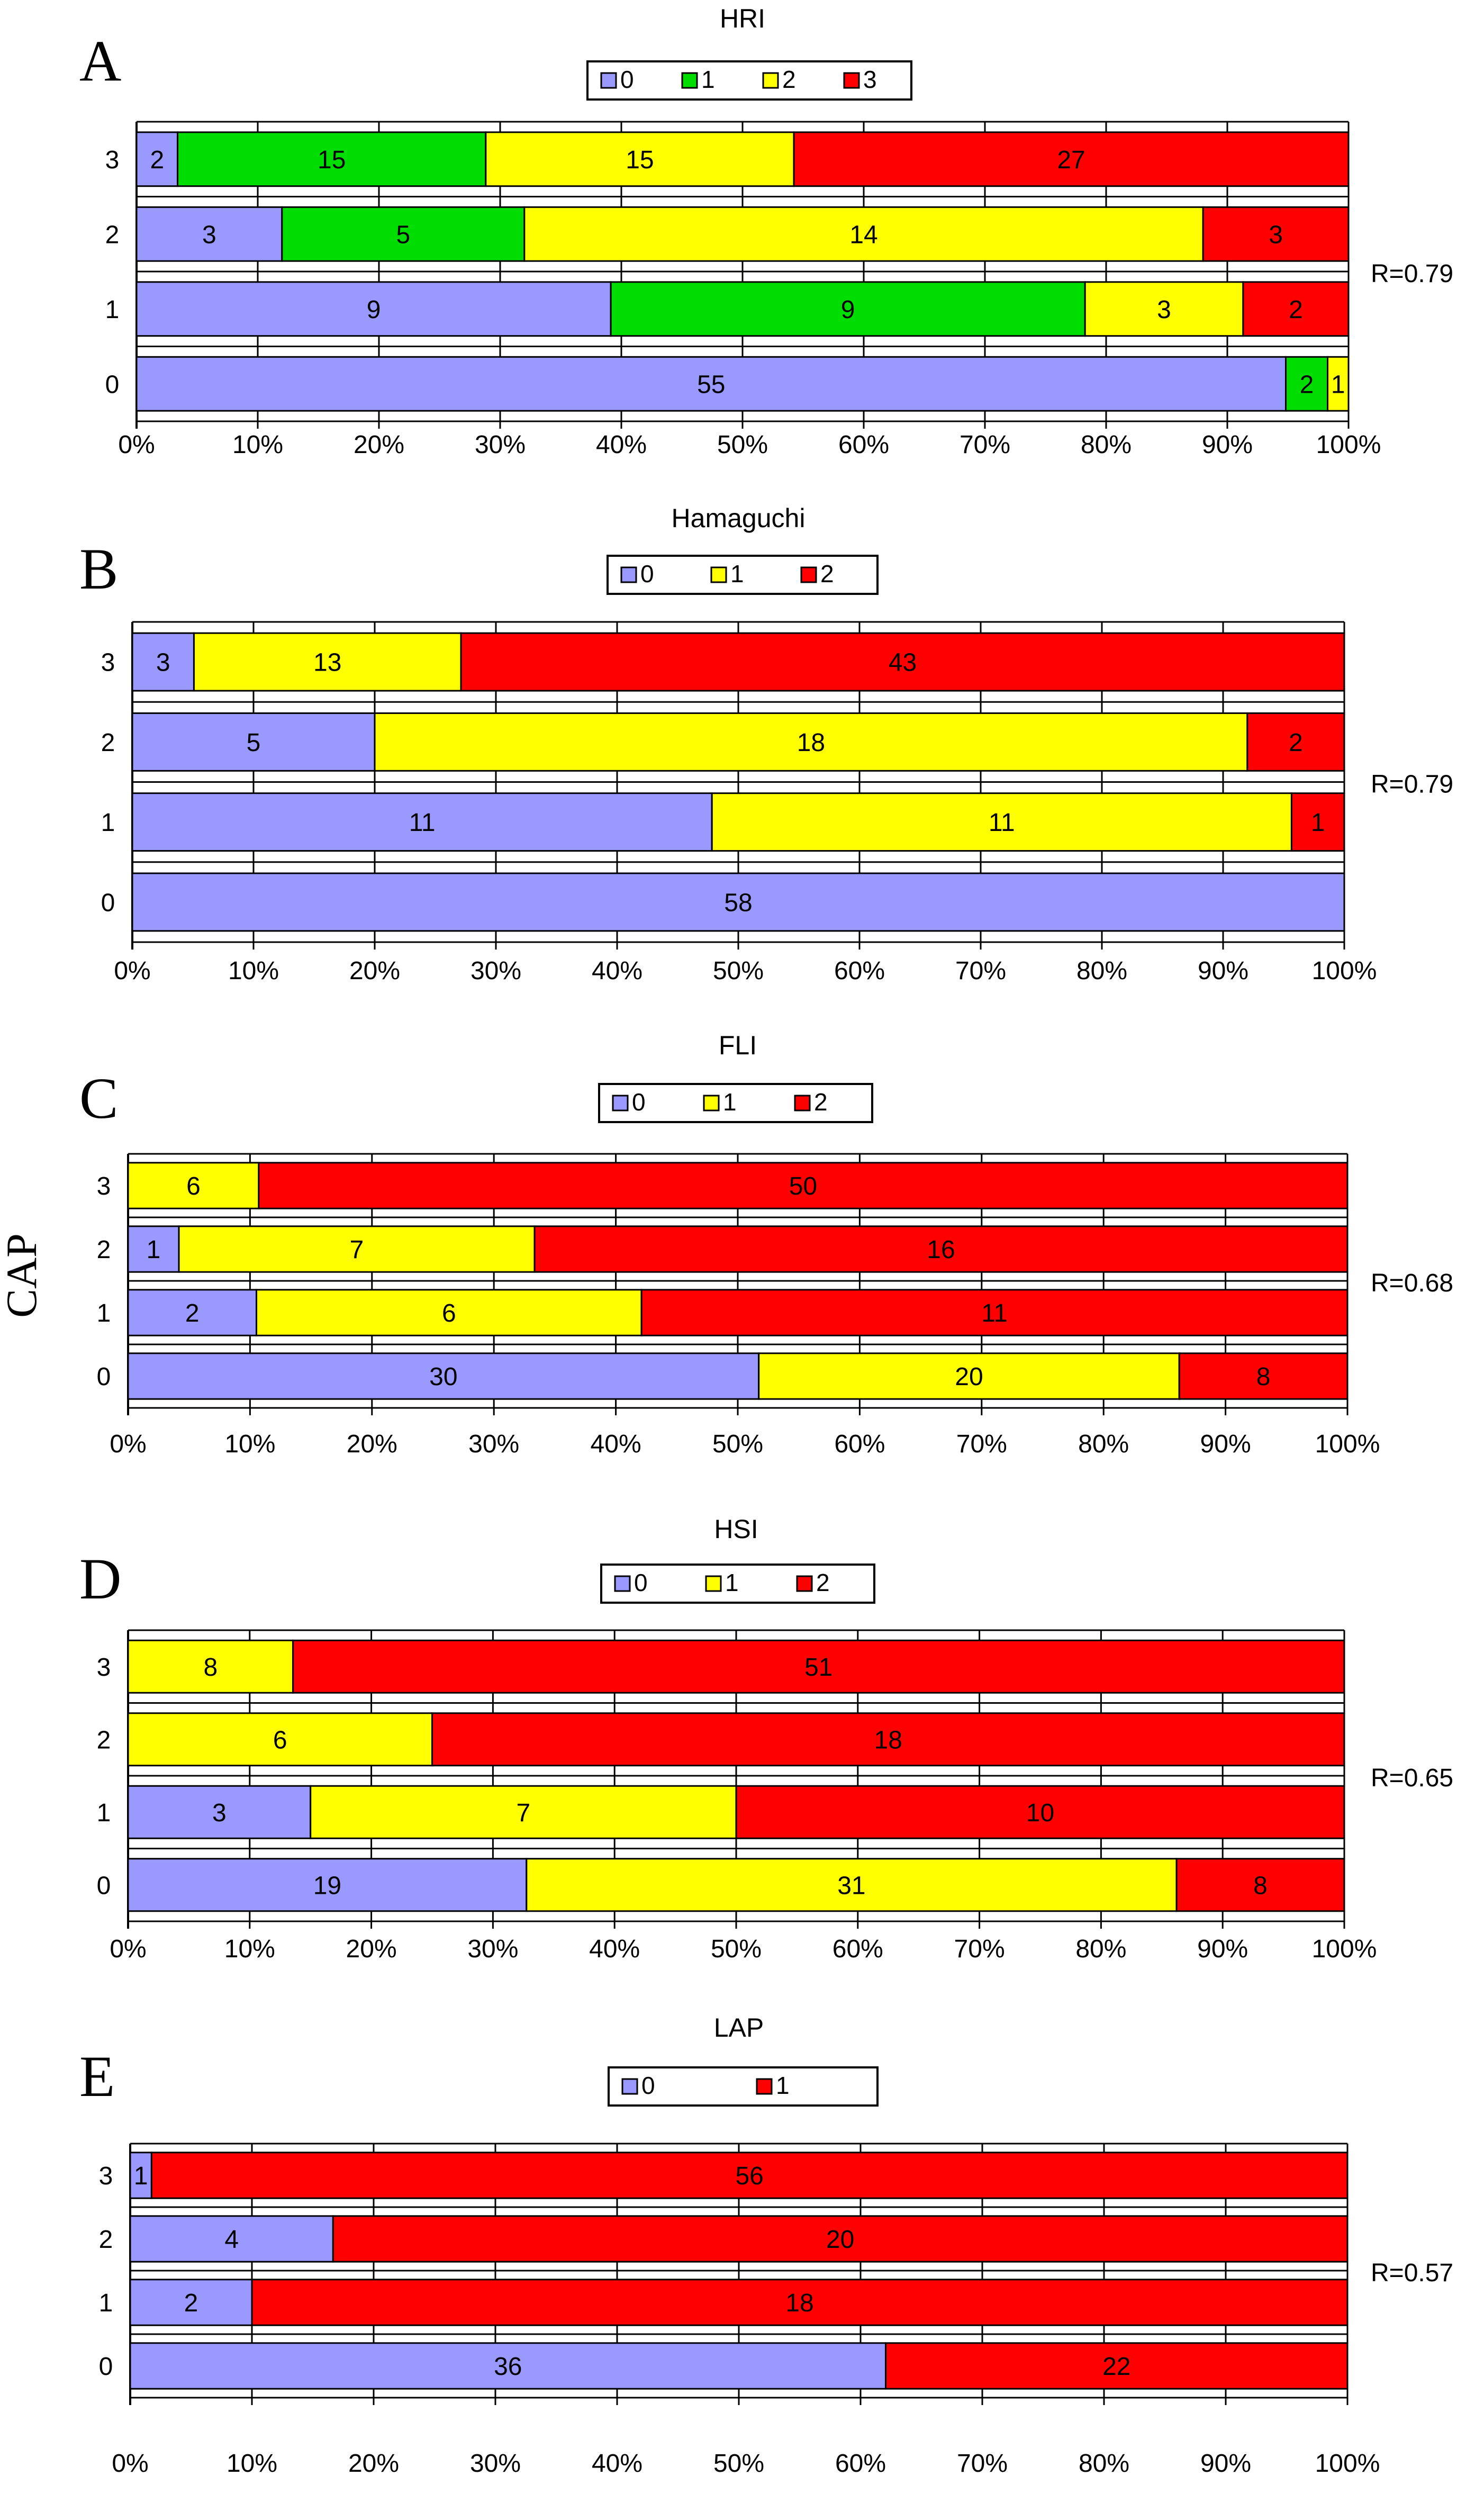  Describe the element at coordinates (736, 1529) in the screenshot. I see `chart-title: HSI` at that location.